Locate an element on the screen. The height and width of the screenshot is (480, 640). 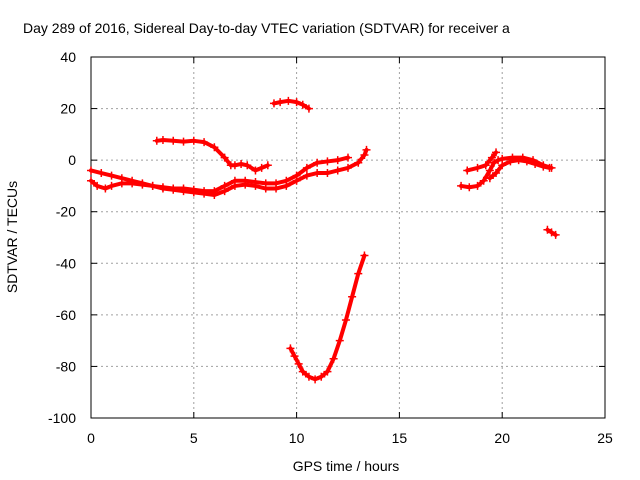
series-arc-late-b is located at coordinates (482, 161).